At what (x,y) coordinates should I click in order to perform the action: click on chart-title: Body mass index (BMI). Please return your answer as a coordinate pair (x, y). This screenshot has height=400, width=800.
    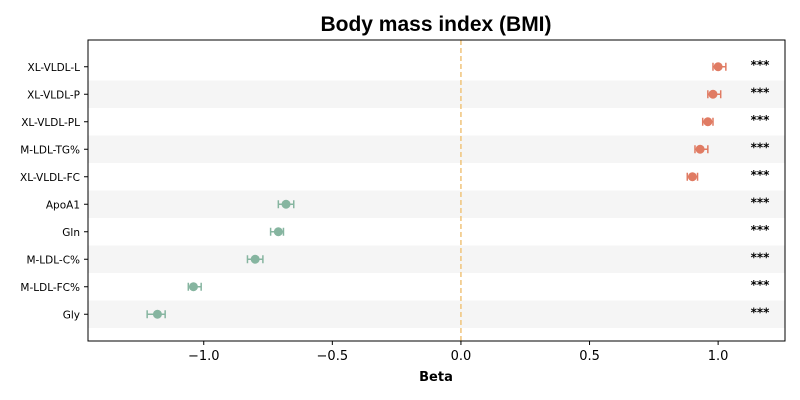
    Looking at the image, I should click on (435, 24).